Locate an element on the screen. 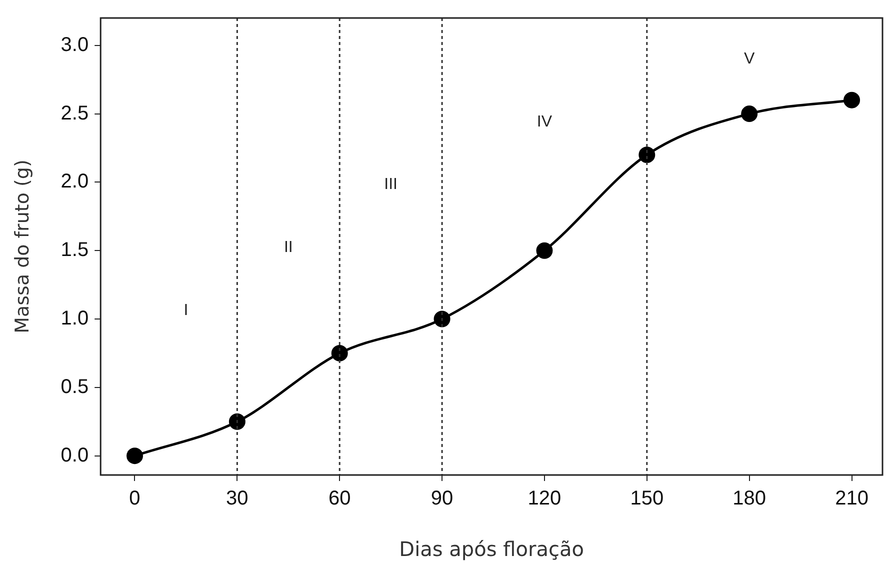 This screenshot has width=892, height=571. annotation: III is located at coordinates (391, 185).